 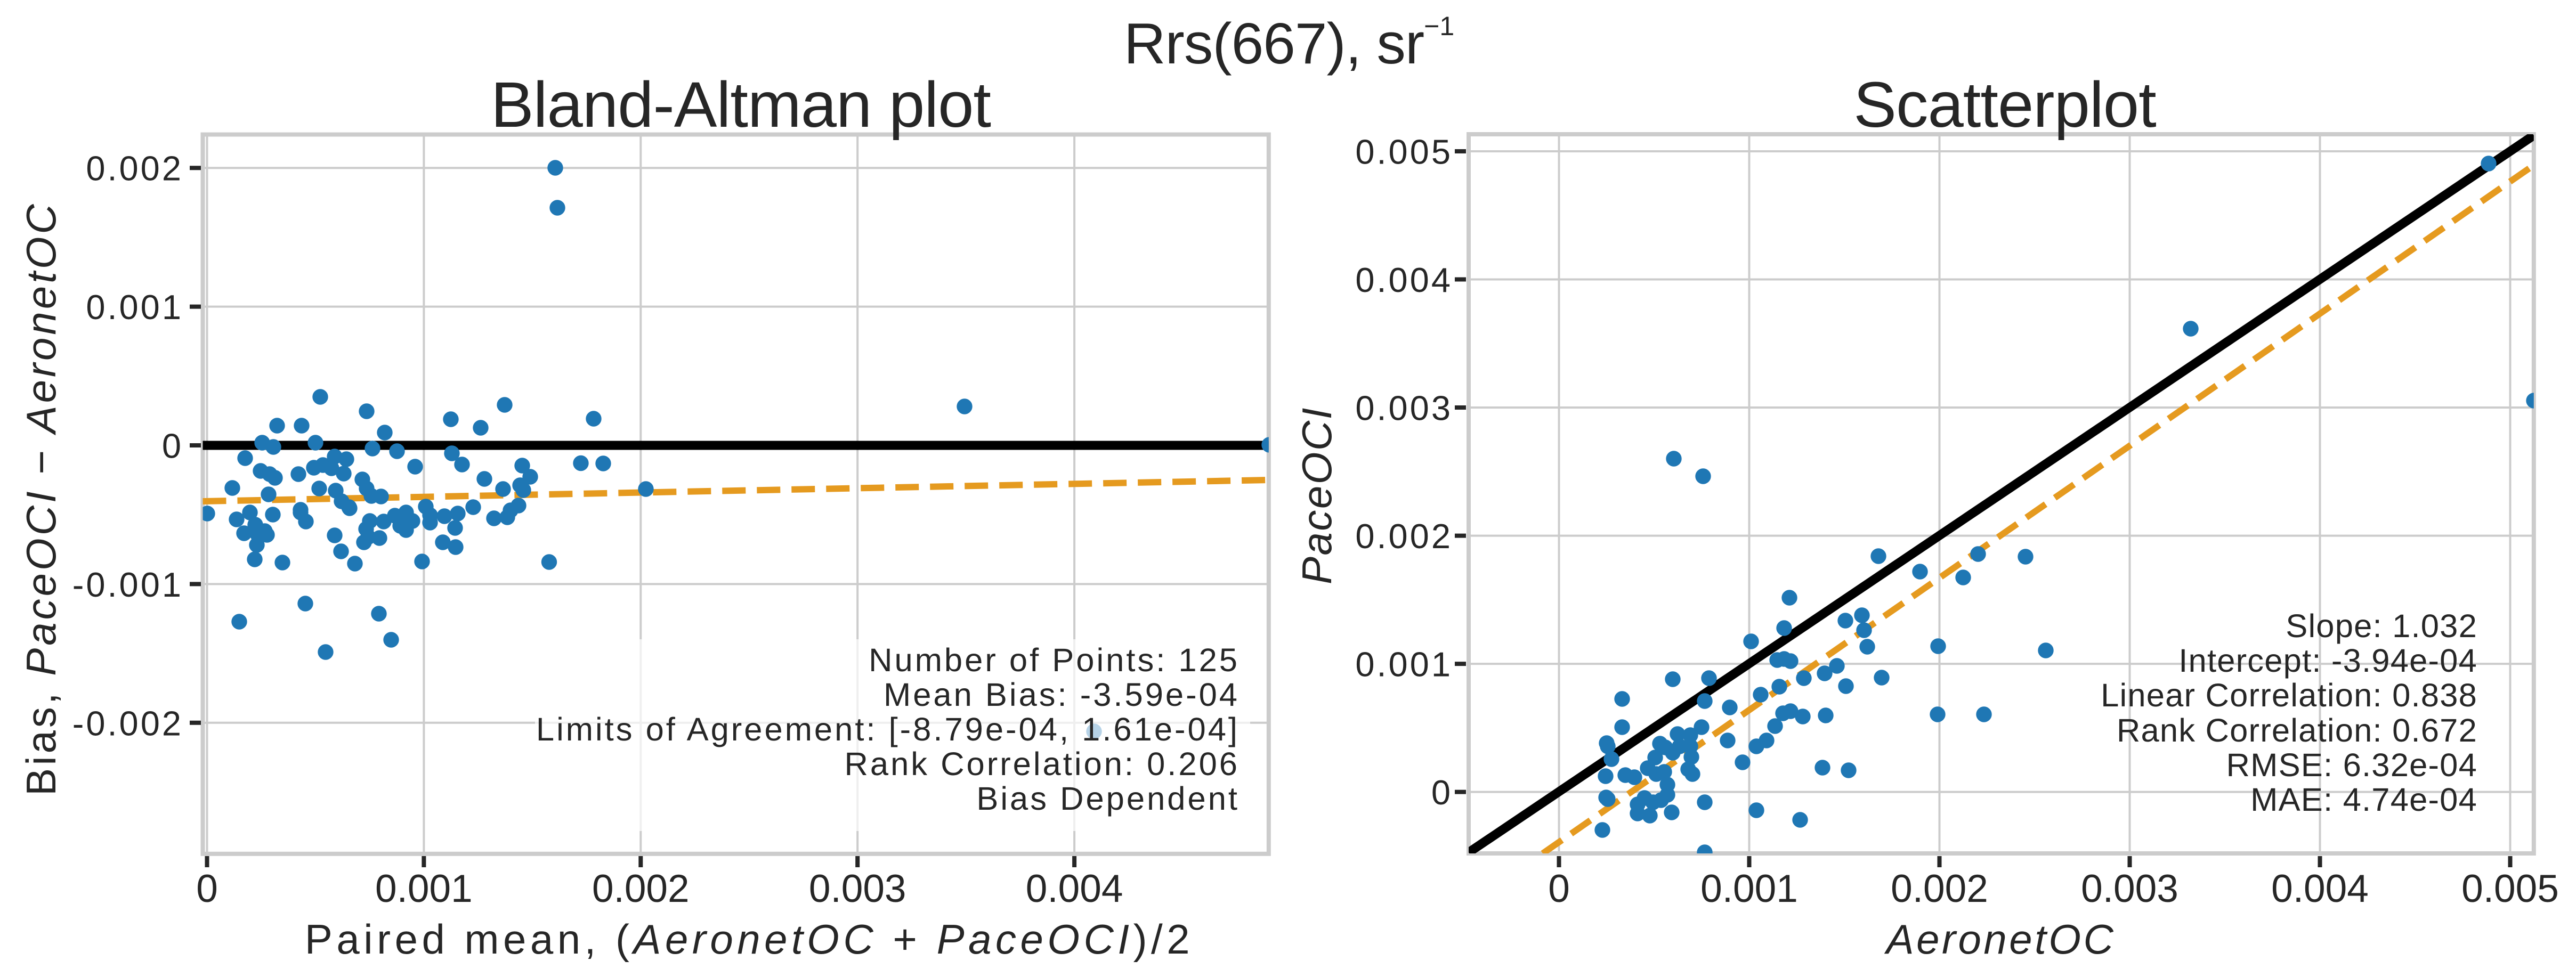 I want to click on svg-text: Bland-Altman plot, so click(x=741, y=105).